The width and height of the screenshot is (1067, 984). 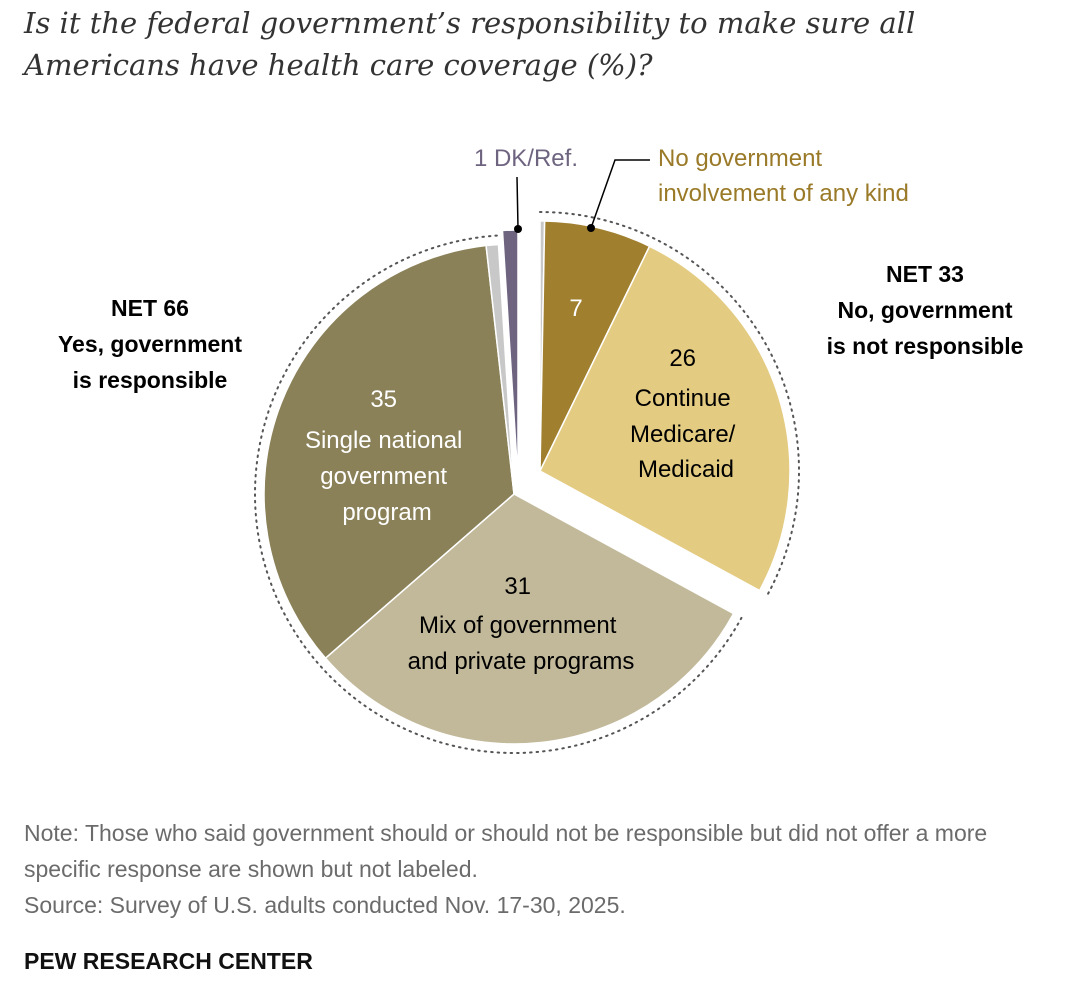 I want to click on none-leader-dot, so click(x=591, y=228).